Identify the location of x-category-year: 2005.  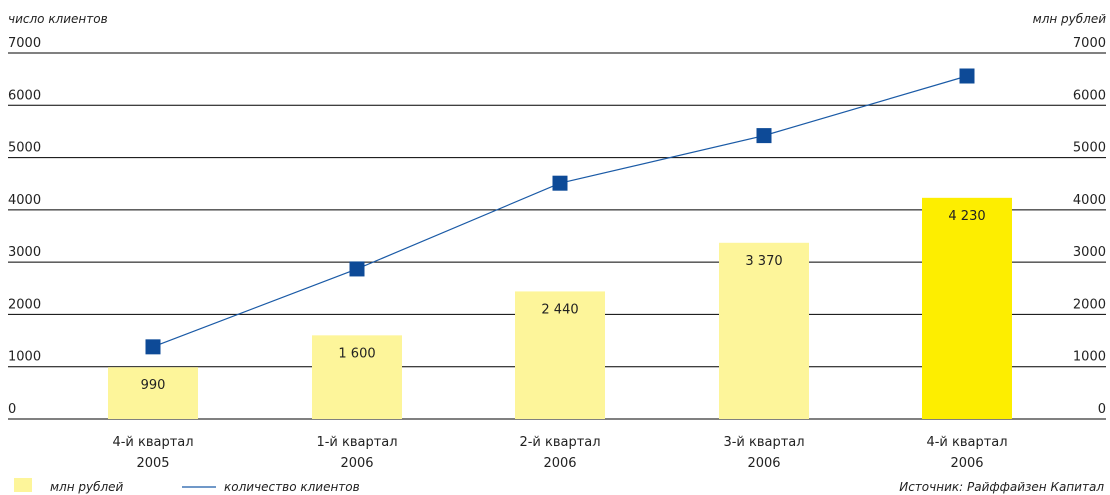
(152, 463).